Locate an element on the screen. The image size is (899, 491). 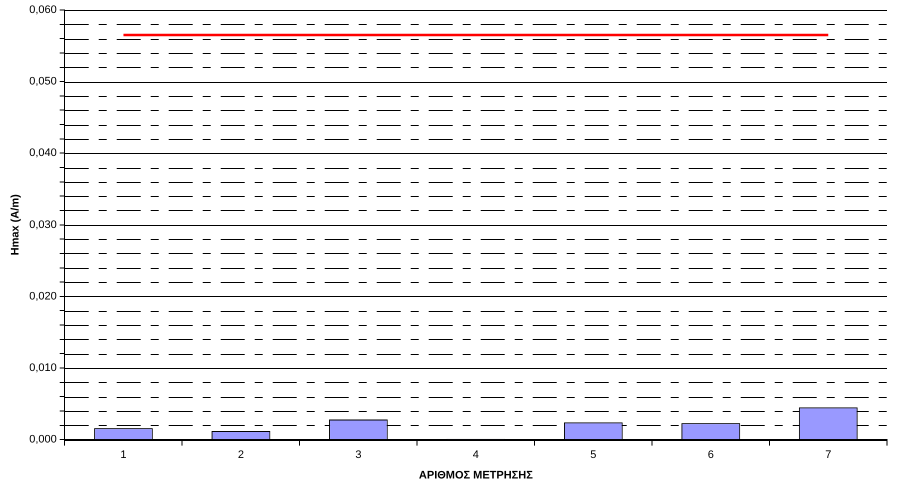
x-tick-label: 1 is located at coordinates (123, 455).